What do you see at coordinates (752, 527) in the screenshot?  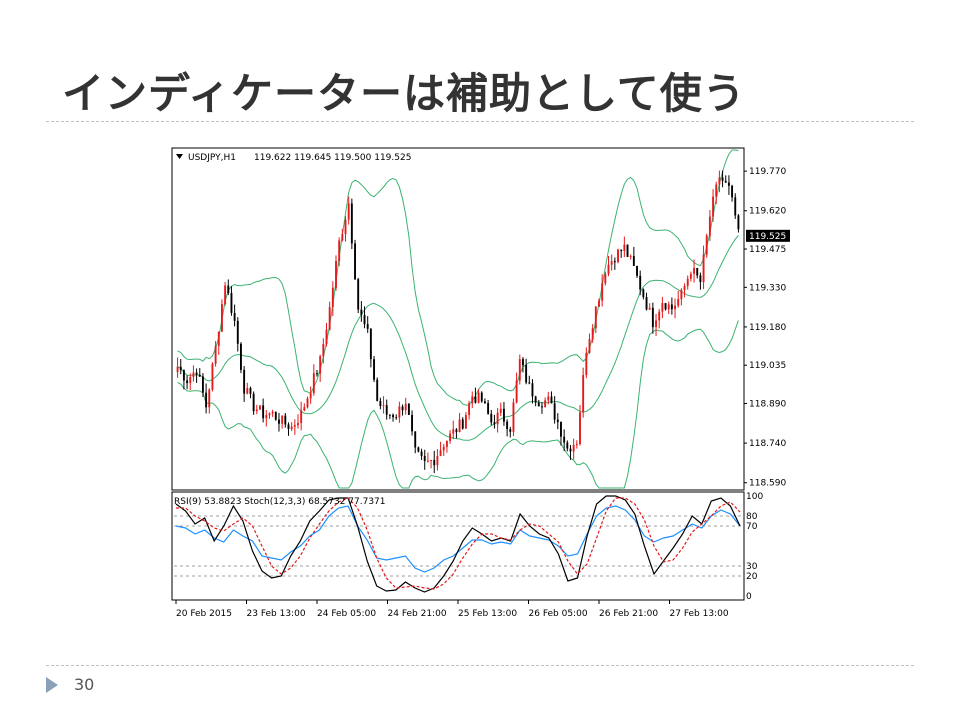 I see `oscillator-tick-label: 70` at bounding box center [752, 527].